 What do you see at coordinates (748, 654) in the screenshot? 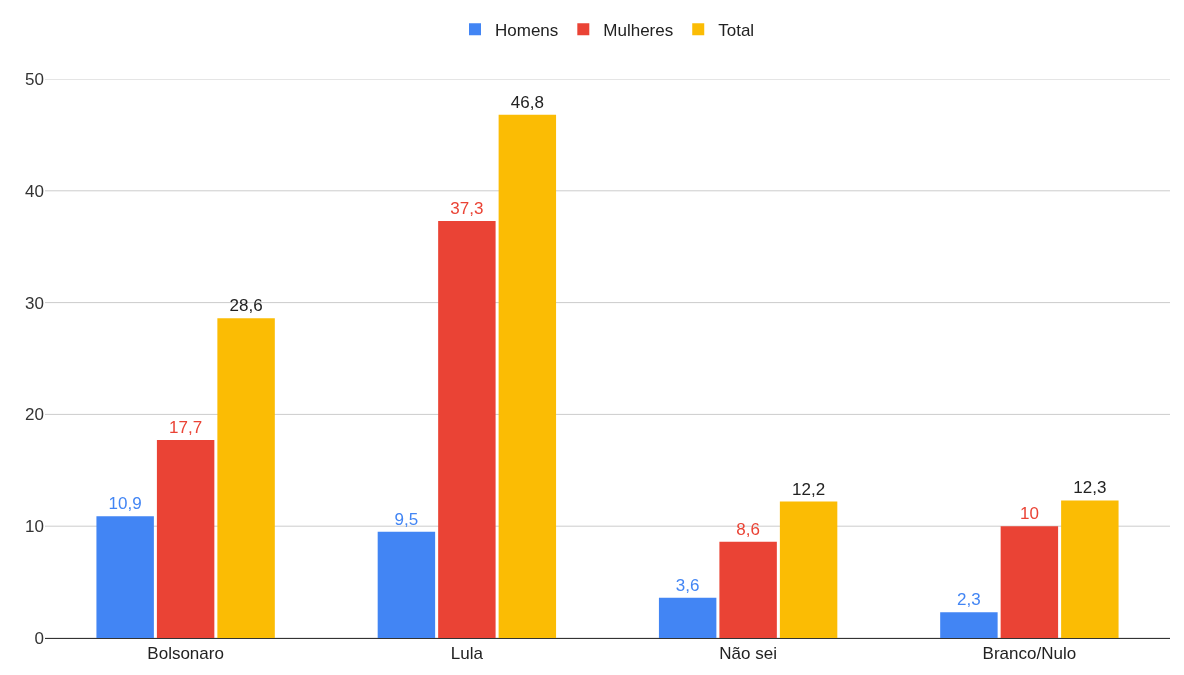
I see `x-tick-label: Não sei` at bounding box center [748, 654].